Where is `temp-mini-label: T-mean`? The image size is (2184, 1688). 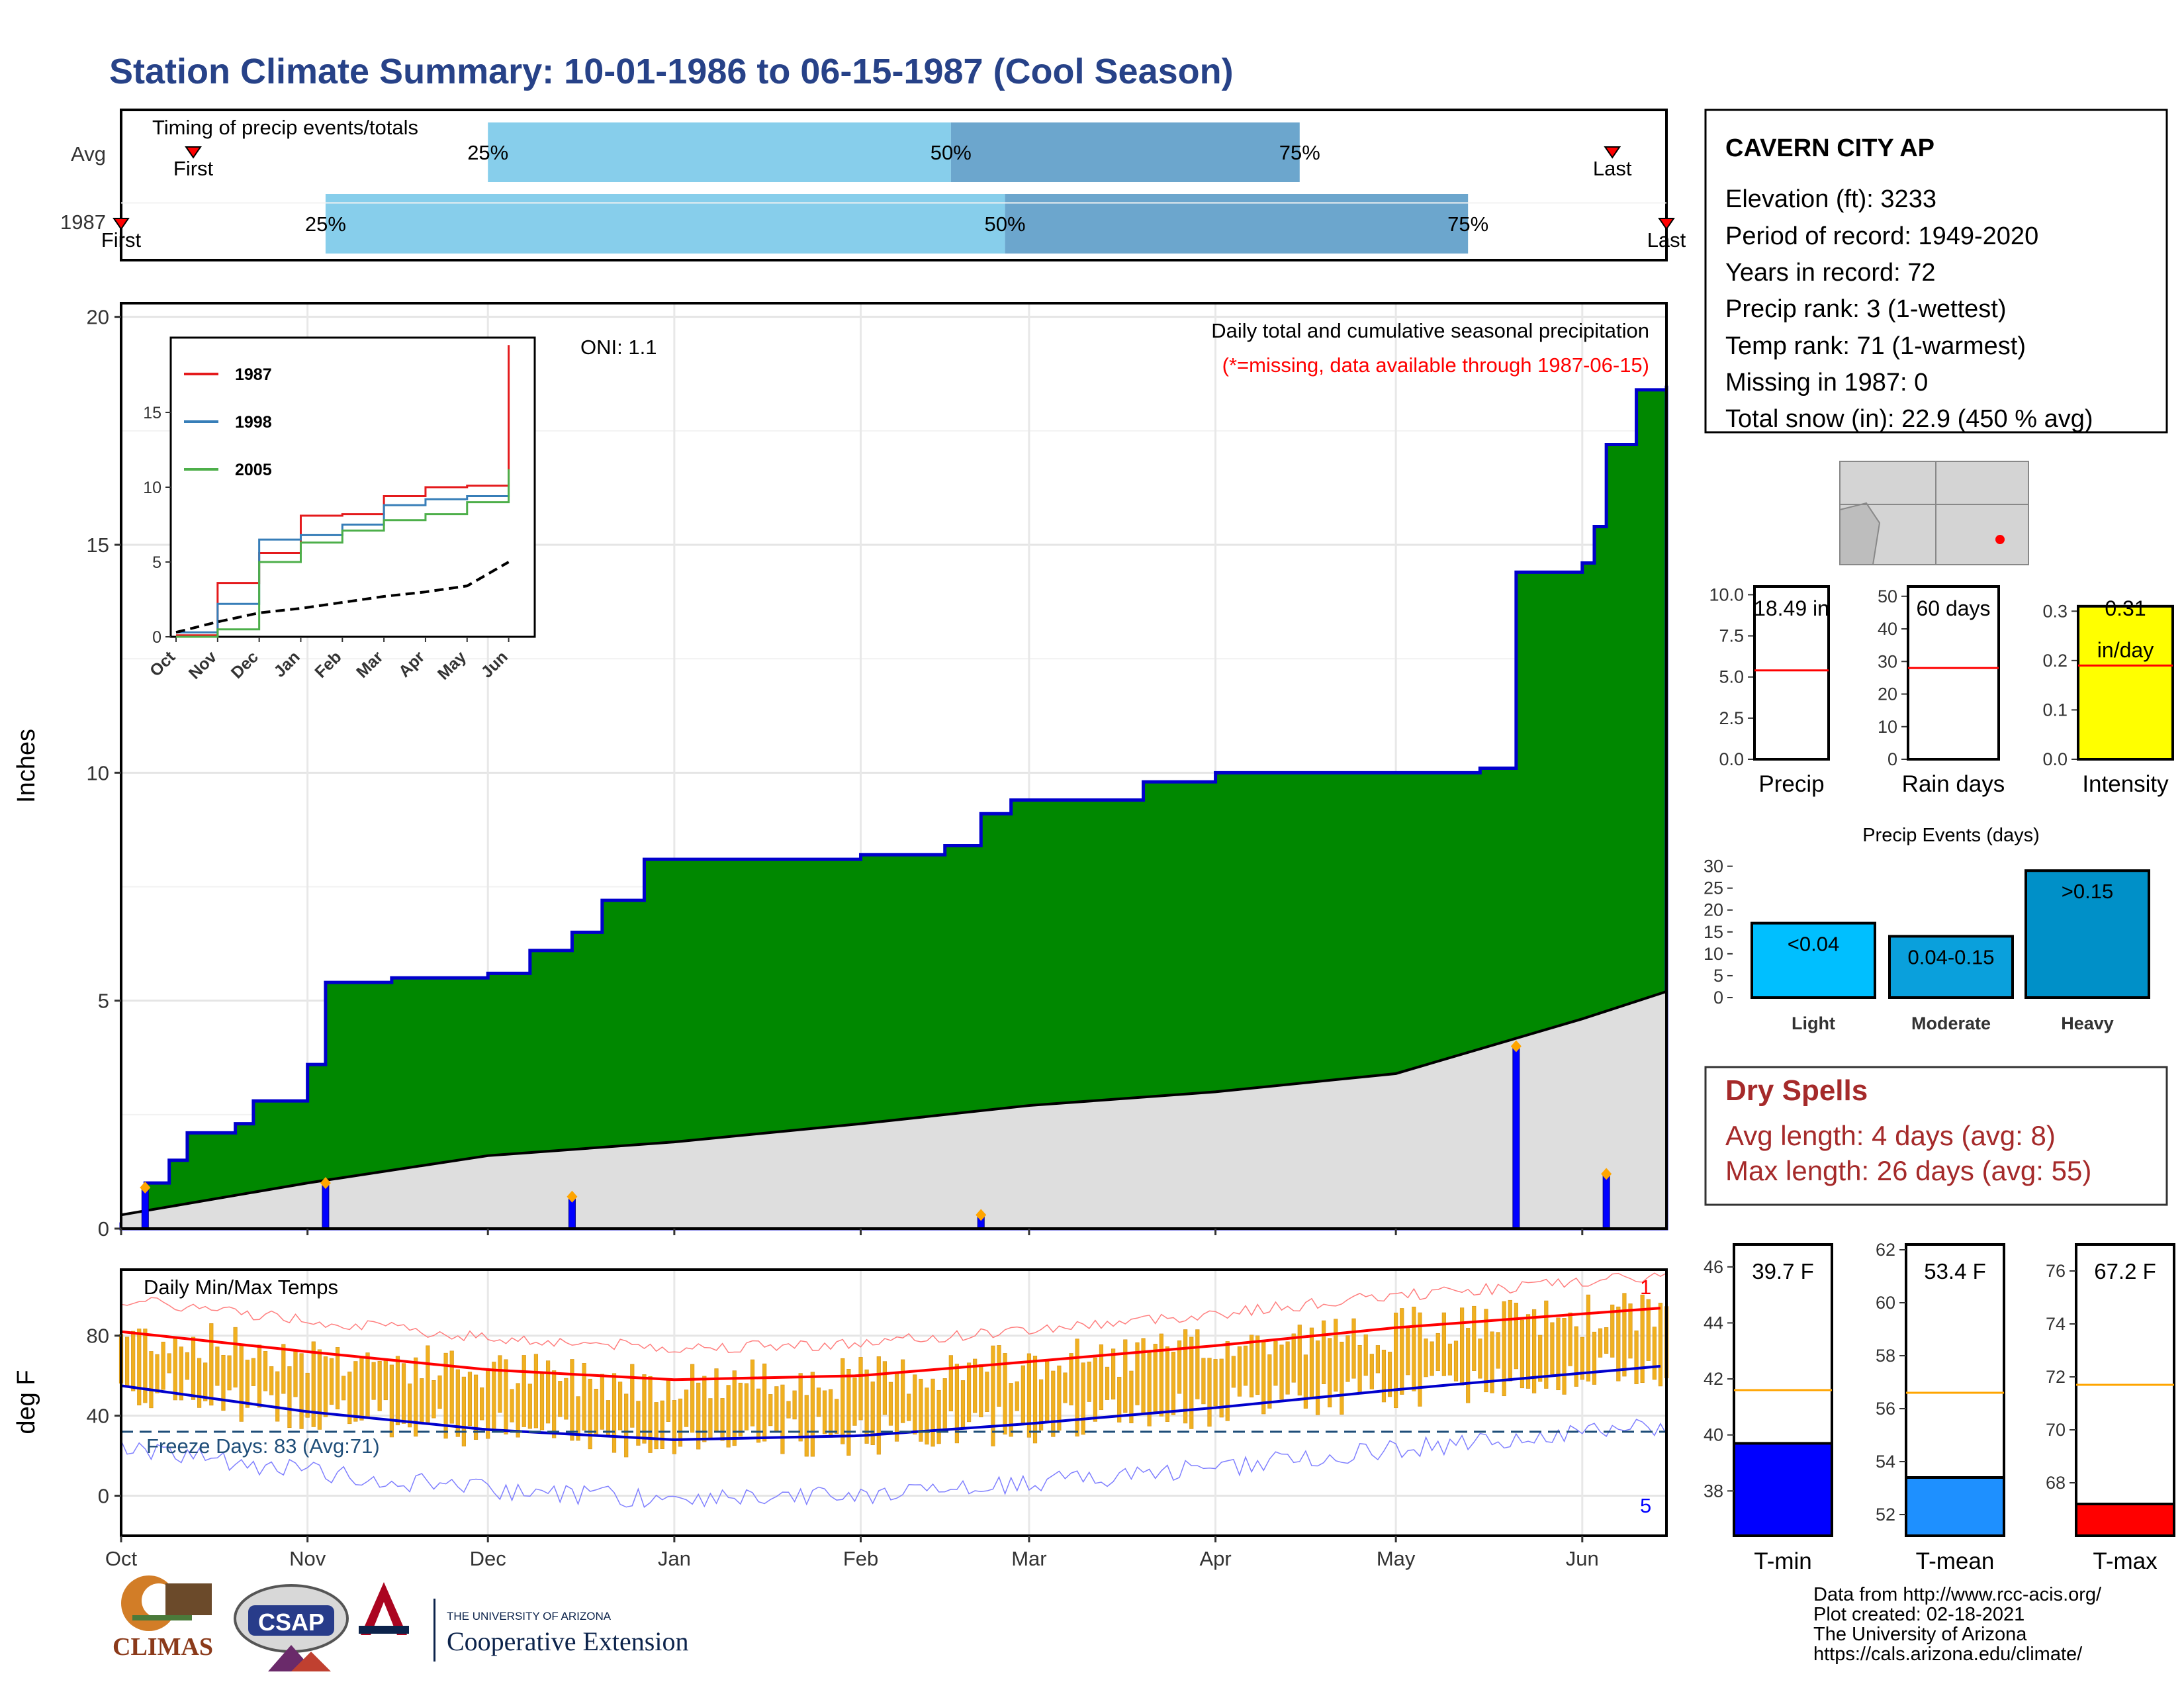 temp-mini-label: T-mean is located at coordinates (1955, 1561).